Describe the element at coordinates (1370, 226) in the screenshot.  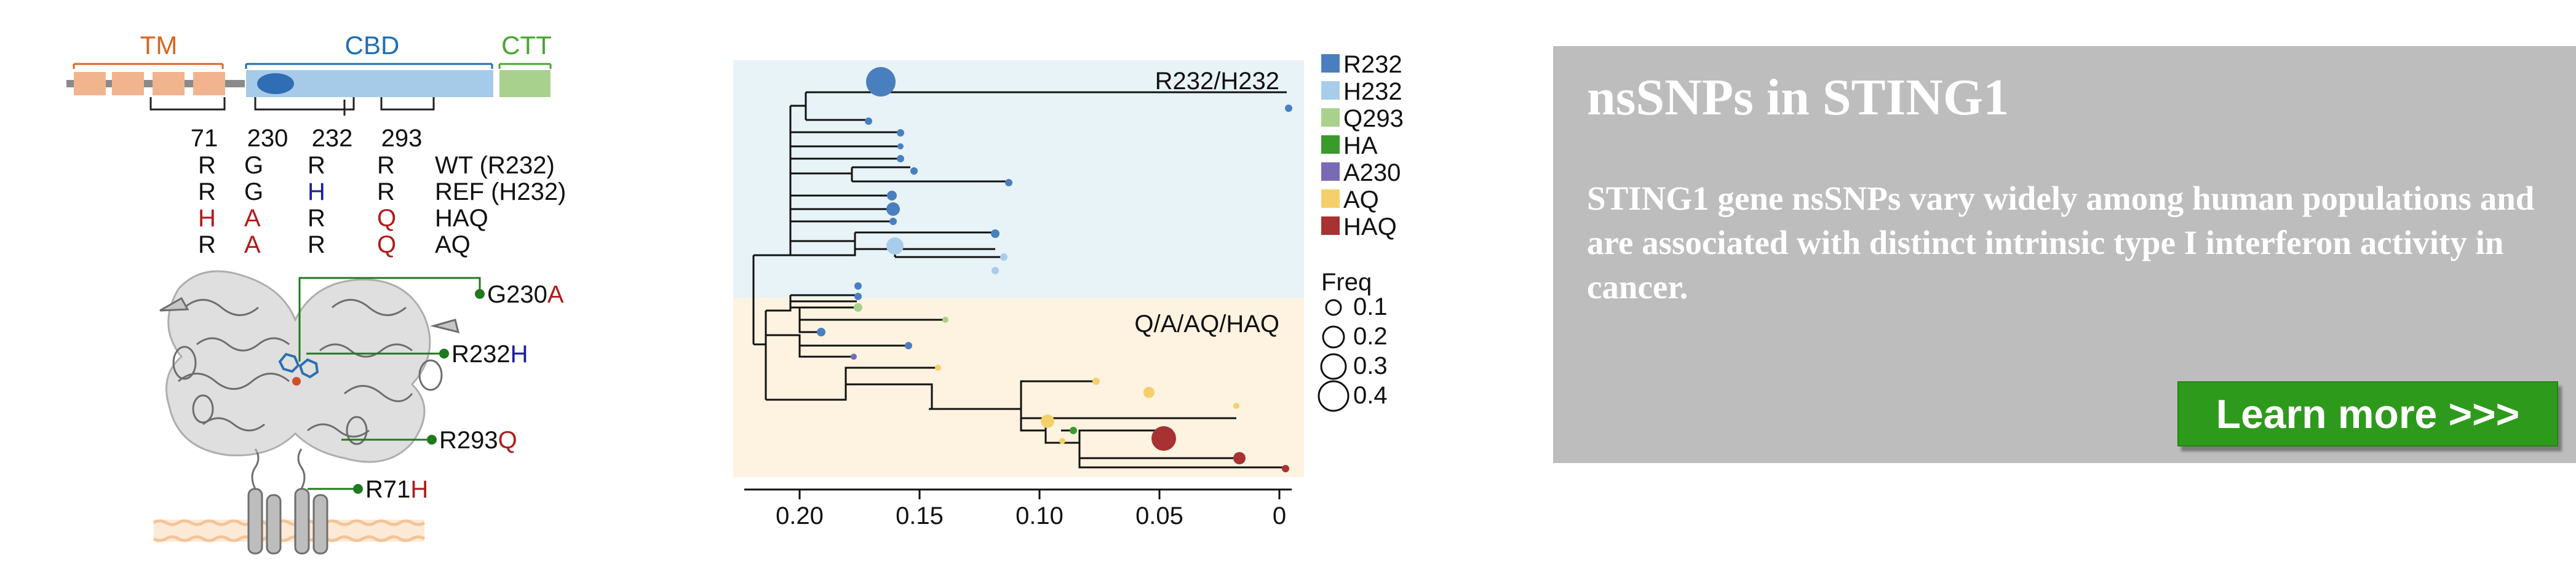
I see `legend-item-haq: HAQ` at that location.